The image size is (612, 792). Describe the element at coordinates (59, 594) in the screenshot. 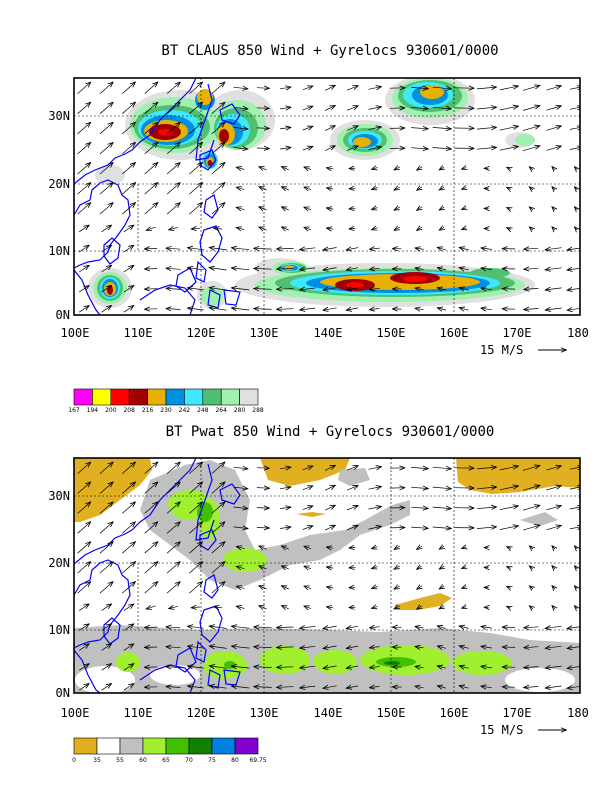

I see `panel2-y-ticks: 30N 20N 10N 0N` at that location.